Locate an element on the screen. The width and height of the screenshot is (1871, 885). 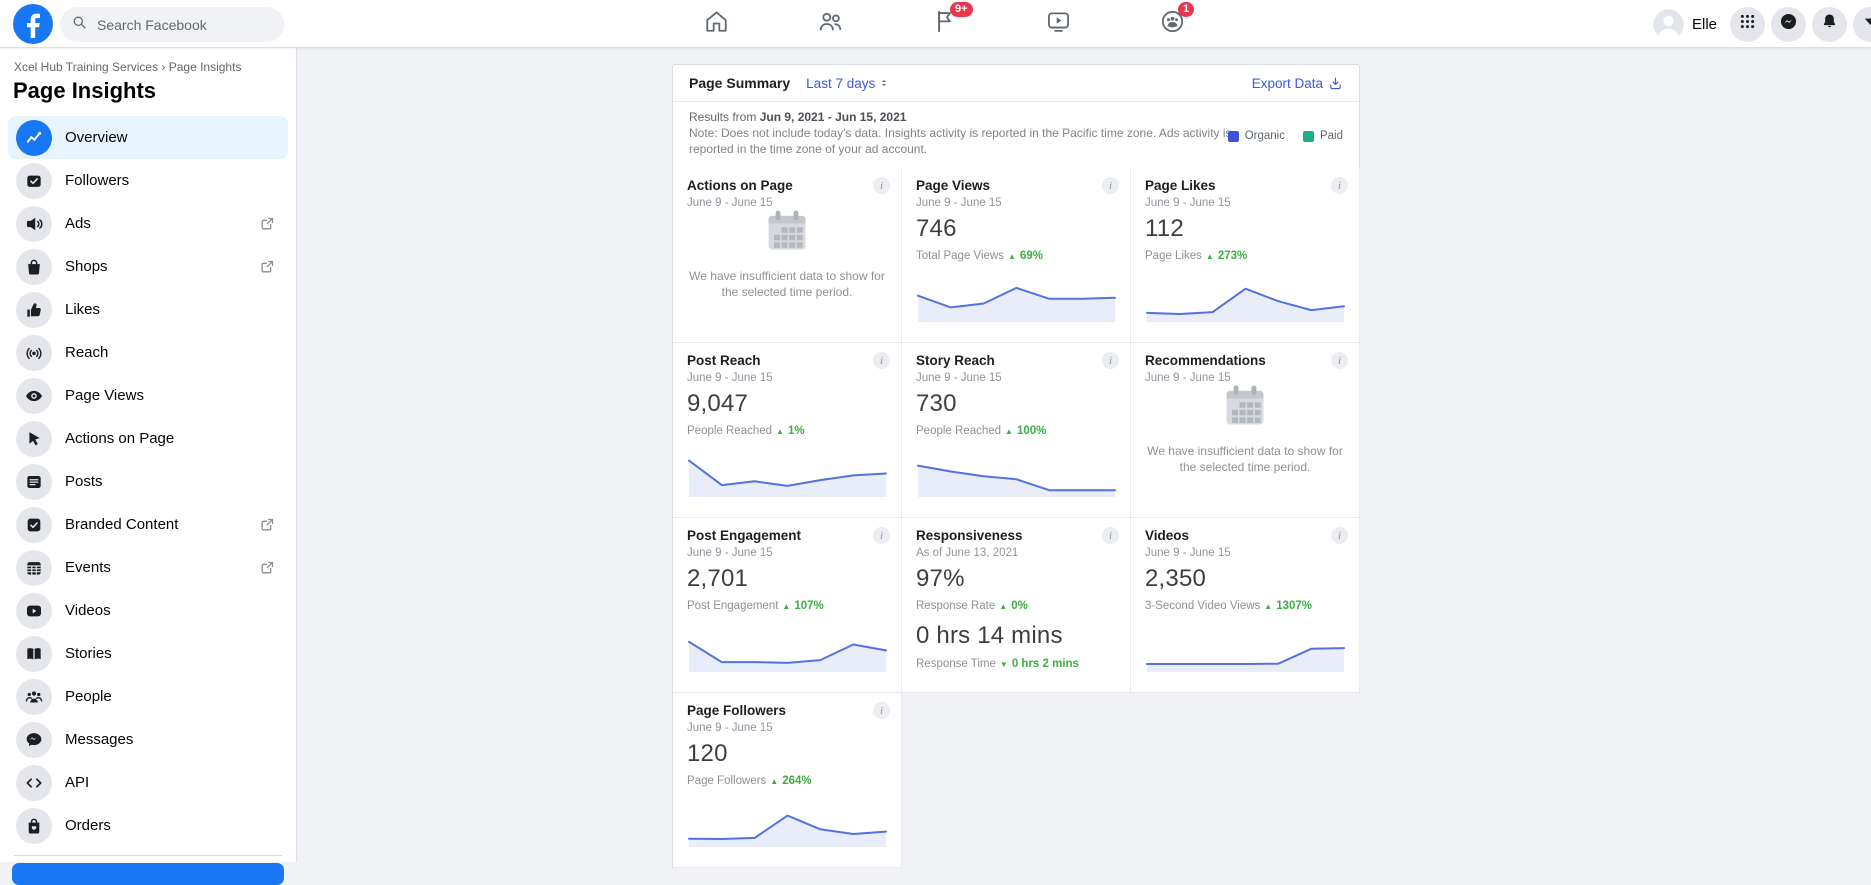
sidebar-item-page-views: Page Views is located at coordinates (148, 395).